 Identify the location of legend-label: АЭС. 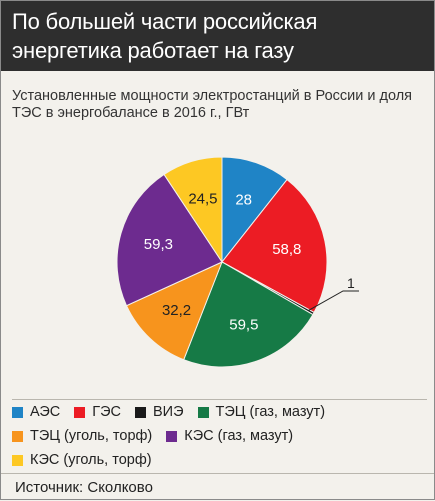
(45, 412).